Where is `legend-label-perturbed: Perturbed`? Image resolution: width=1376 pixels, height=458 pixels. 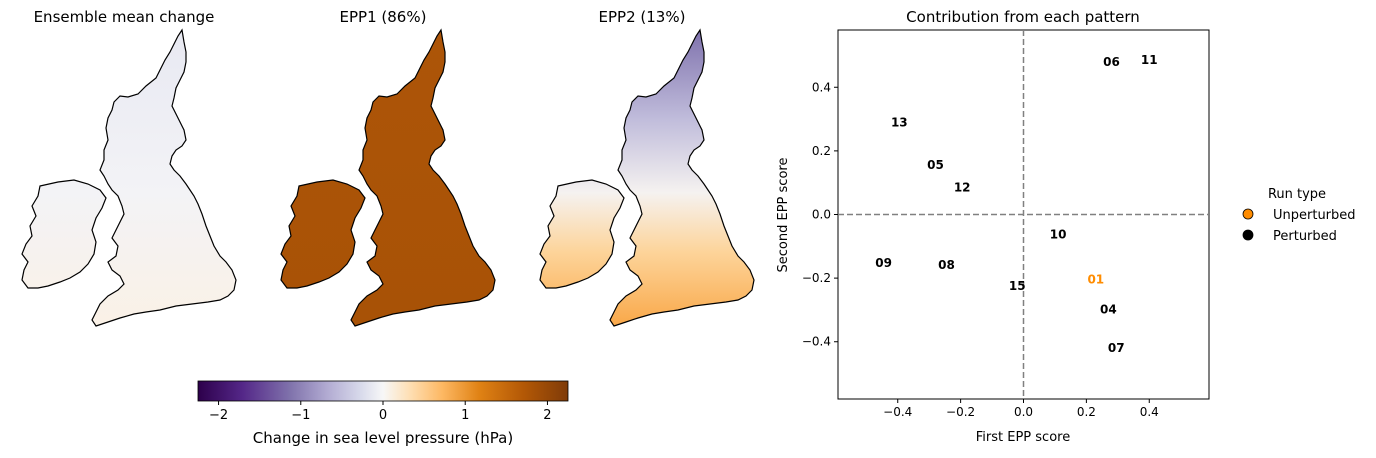
legend-label-perturbed: Perturbed is located at coordinates (1305, 236).